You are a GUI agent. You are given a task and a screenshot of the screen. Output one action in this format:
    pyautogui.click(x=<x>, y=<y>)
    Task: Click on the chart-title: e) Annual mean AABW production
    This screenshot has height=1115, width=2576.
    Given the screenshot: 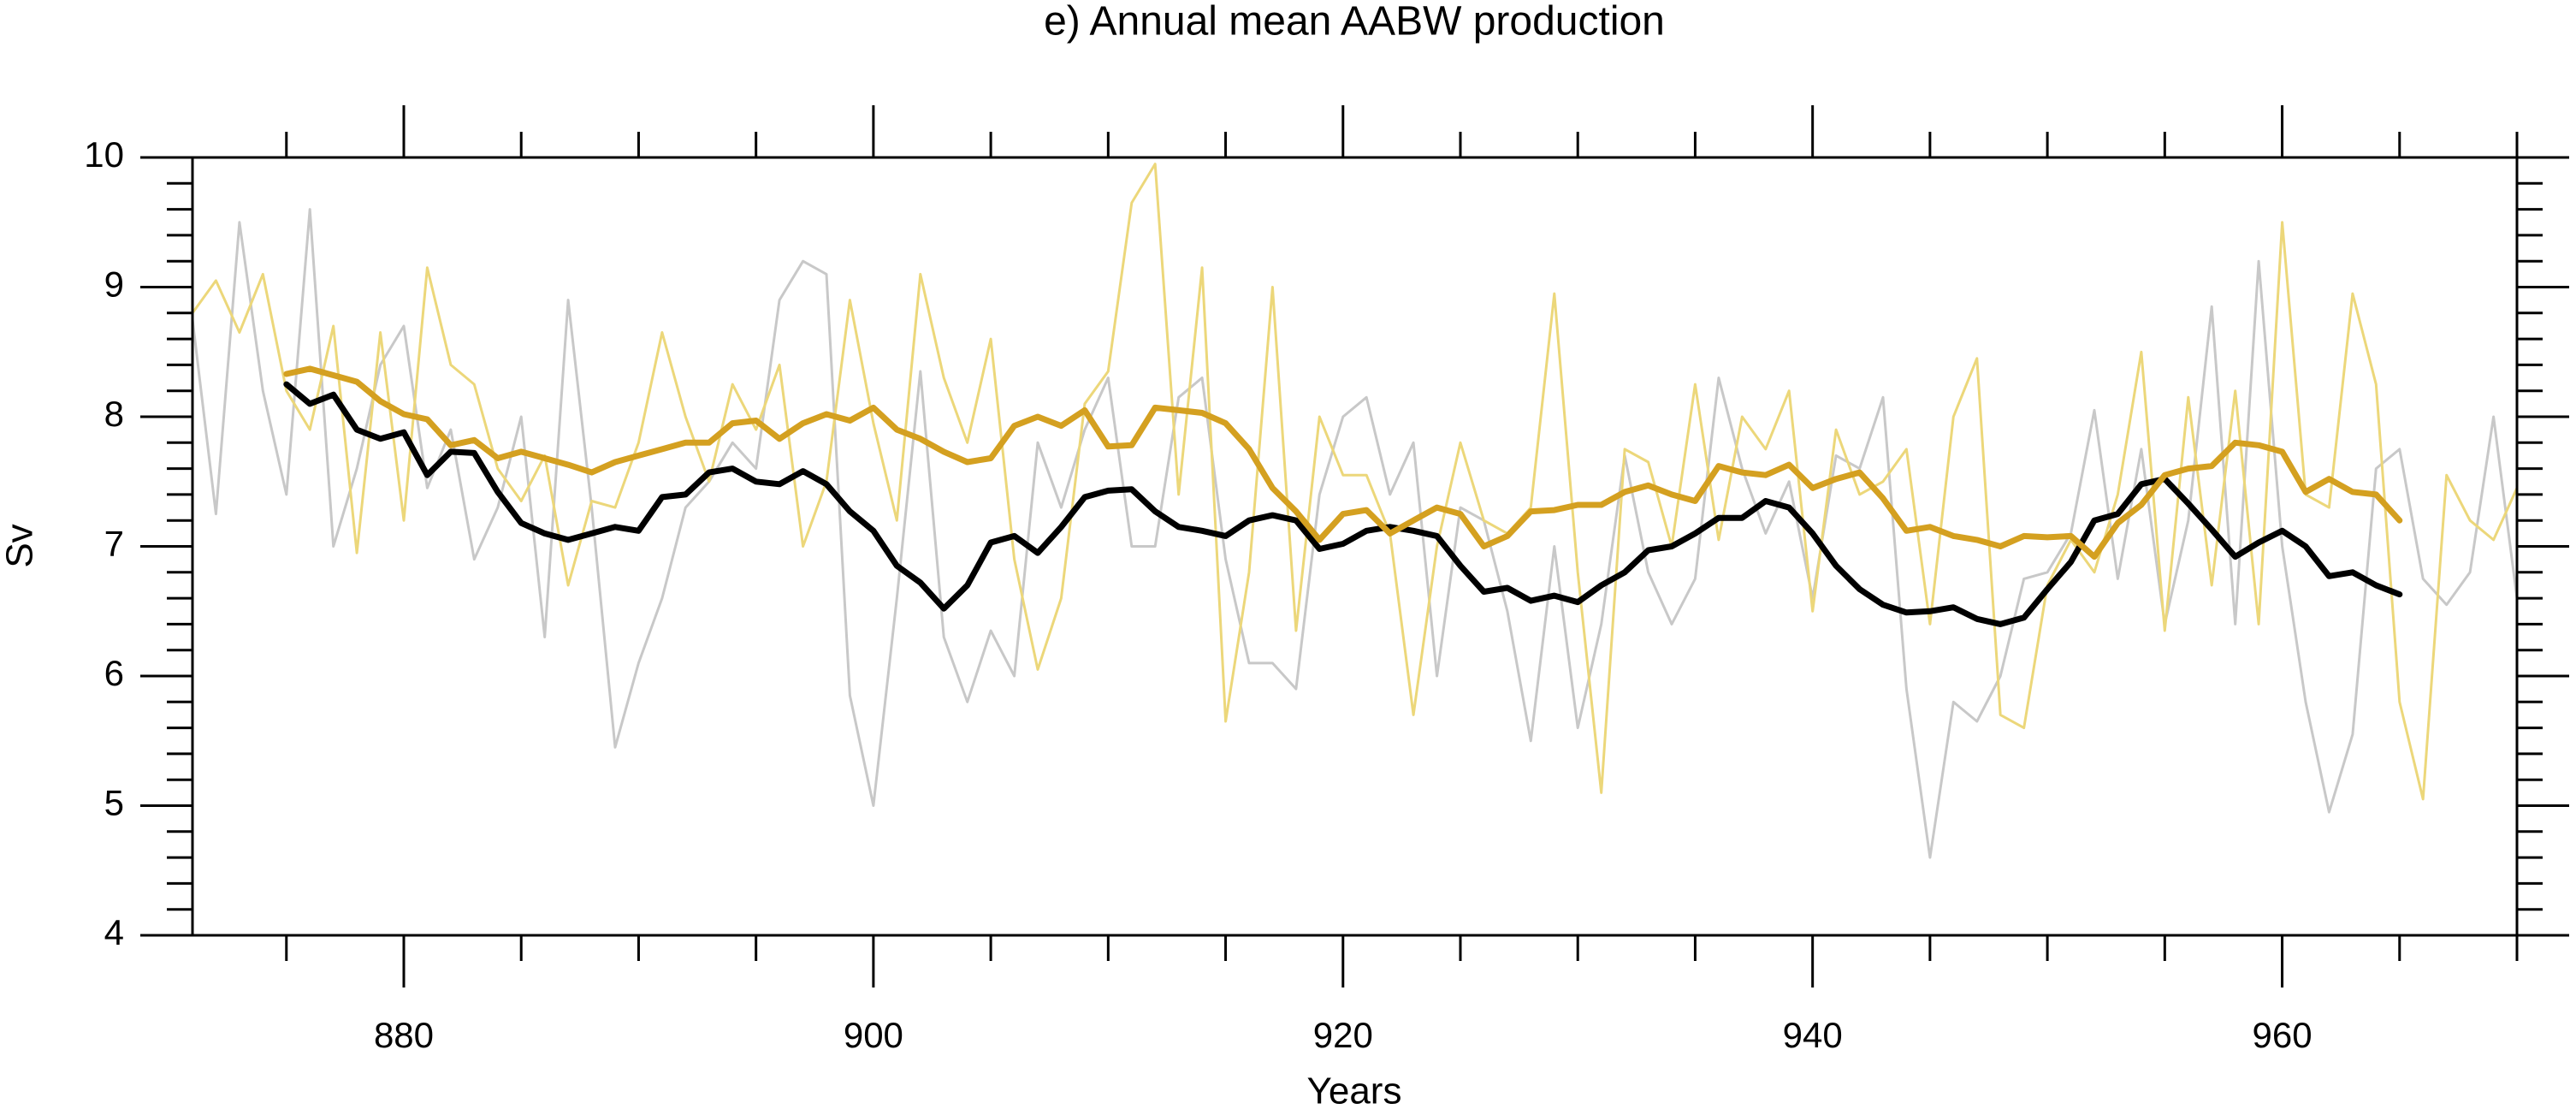 What is the action you would take?
    pyautogui.click(x=1354, y=22)
    